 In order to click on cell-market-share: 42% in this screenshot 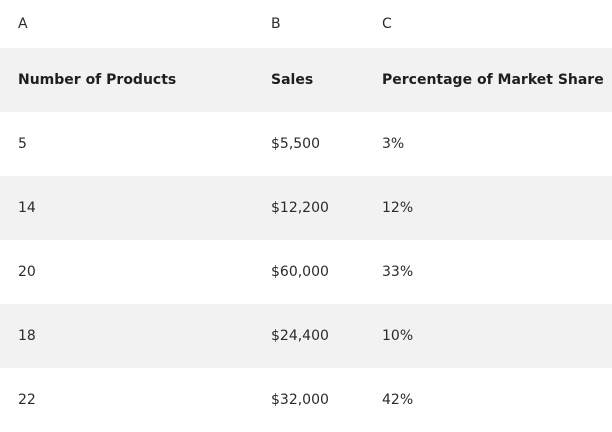, I will do `click(398, 400)`.